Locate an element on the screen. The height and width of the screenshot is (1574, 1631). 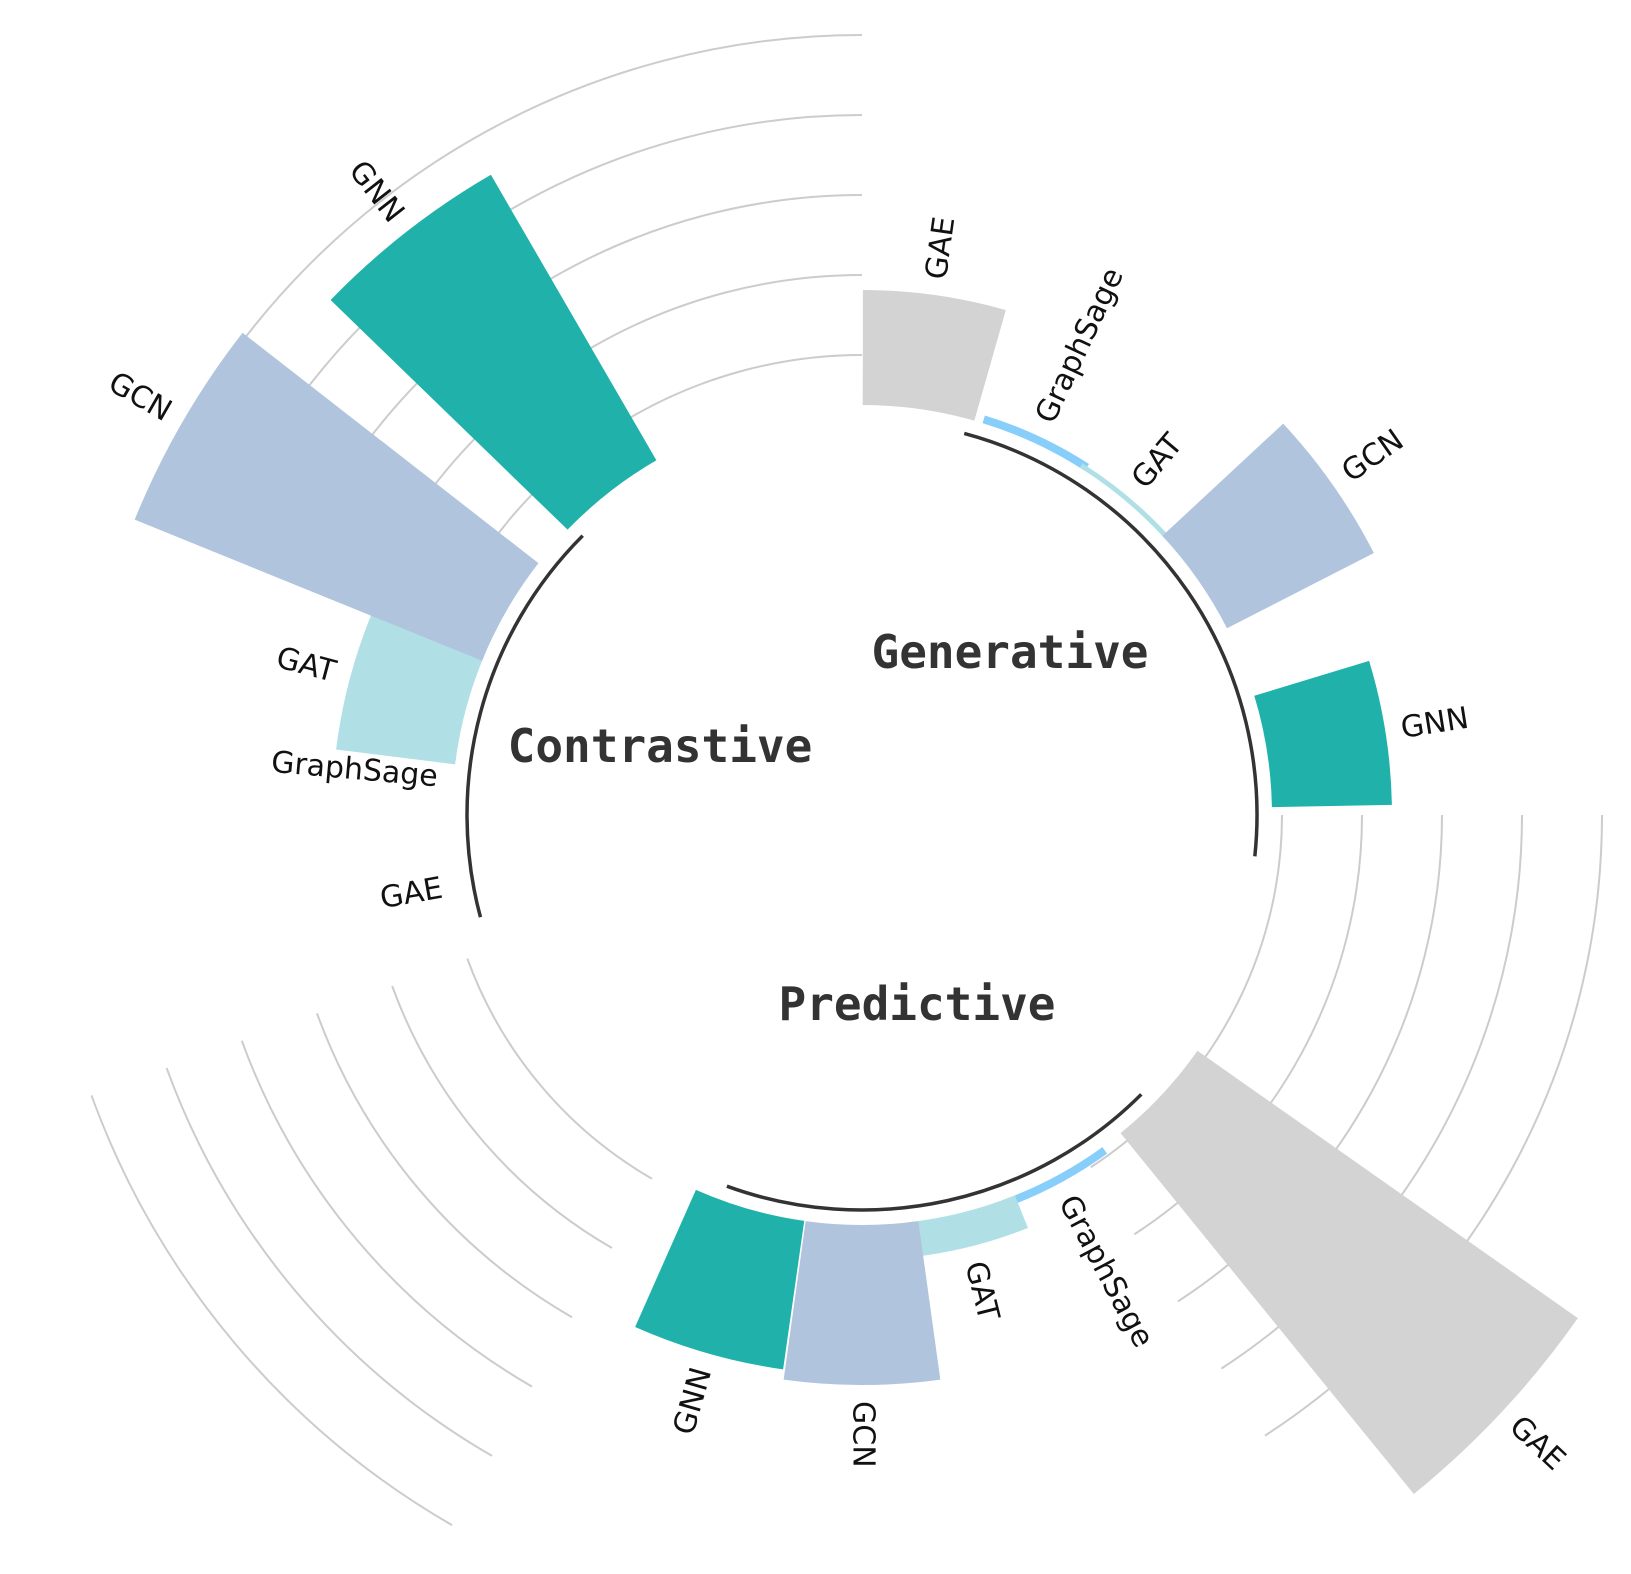
bar-label-predictive-gnn: GNN is located at coordinates (693, 1401).